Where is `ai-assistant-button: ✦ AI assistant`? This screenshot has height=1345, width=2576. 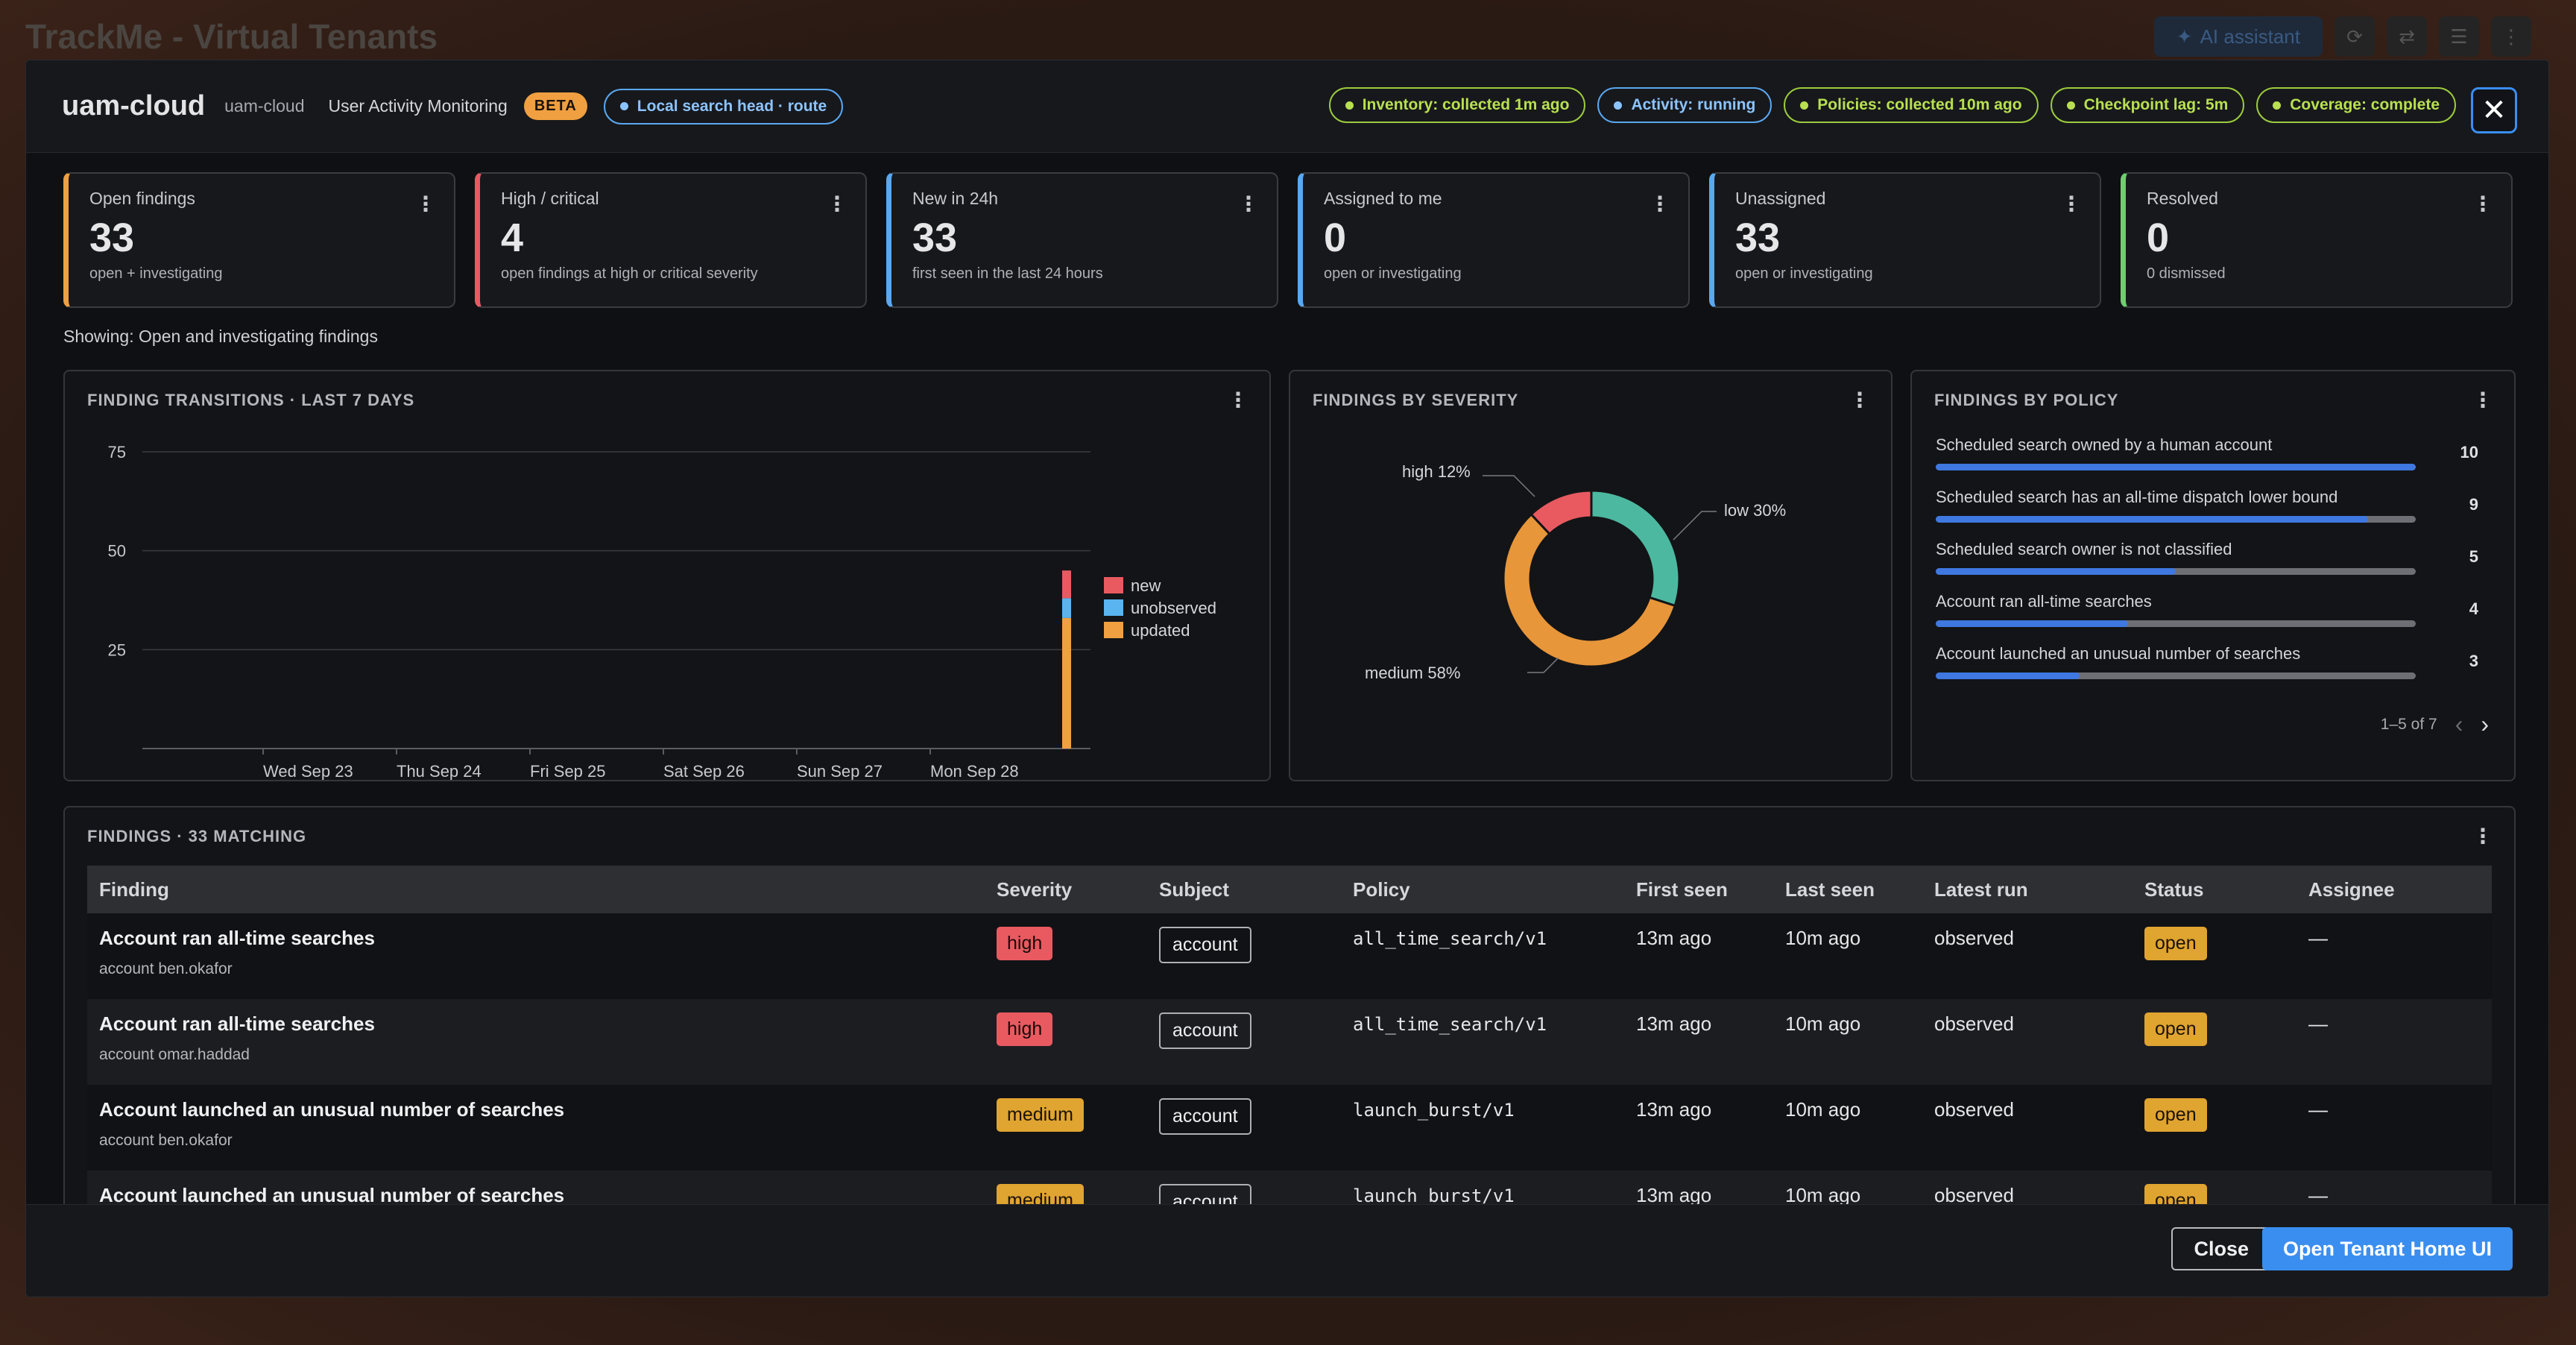
ai-assistant-button: ✦ AI assistant is located at coordinates (2238, 36).